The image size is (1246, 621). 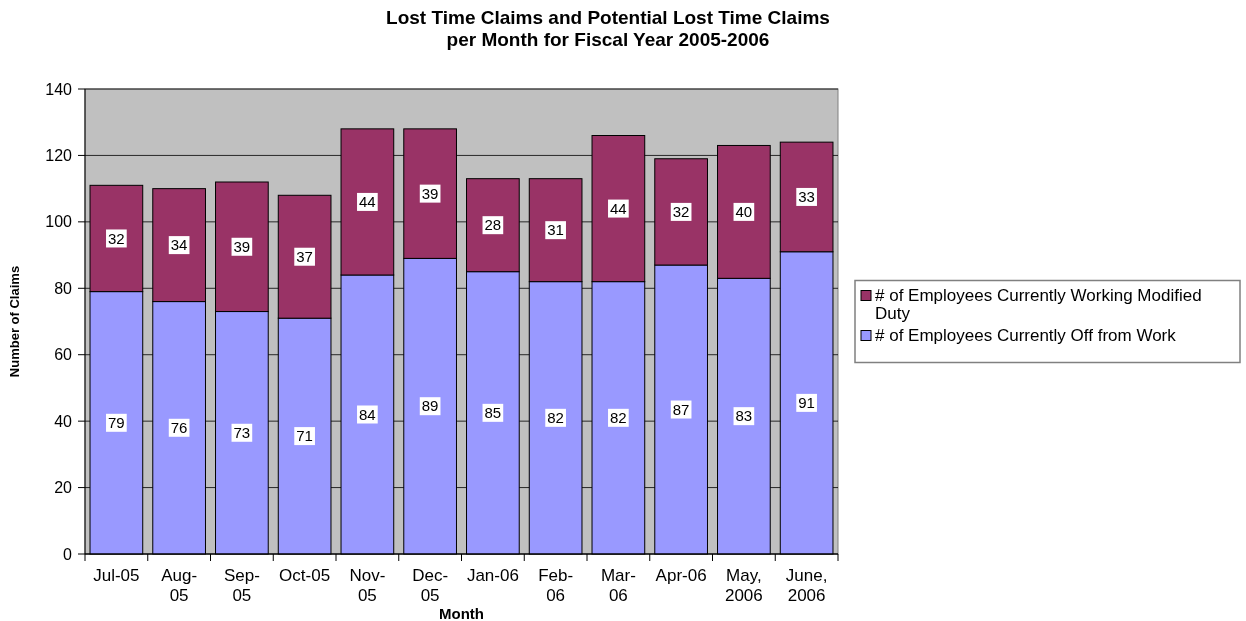 I want to click on x-axis-title: Month, so click(x=461, y=613).